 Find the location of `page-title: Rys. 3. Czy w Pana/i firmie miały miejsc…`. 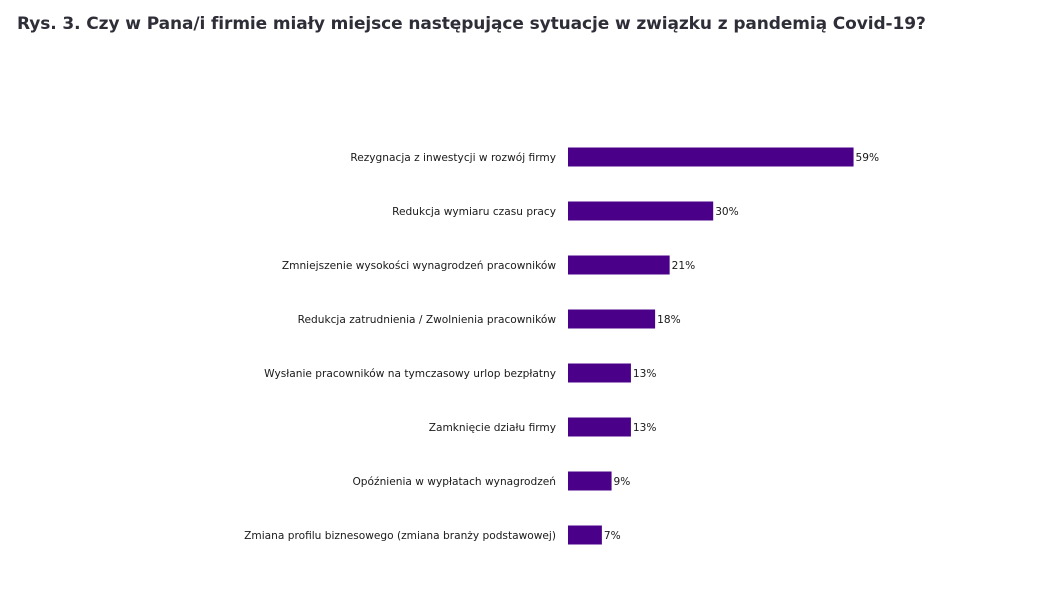

page-title: Rys. 3. Czy w Pana/i firmie miały miejsc… is located at coordinates (471, 24).